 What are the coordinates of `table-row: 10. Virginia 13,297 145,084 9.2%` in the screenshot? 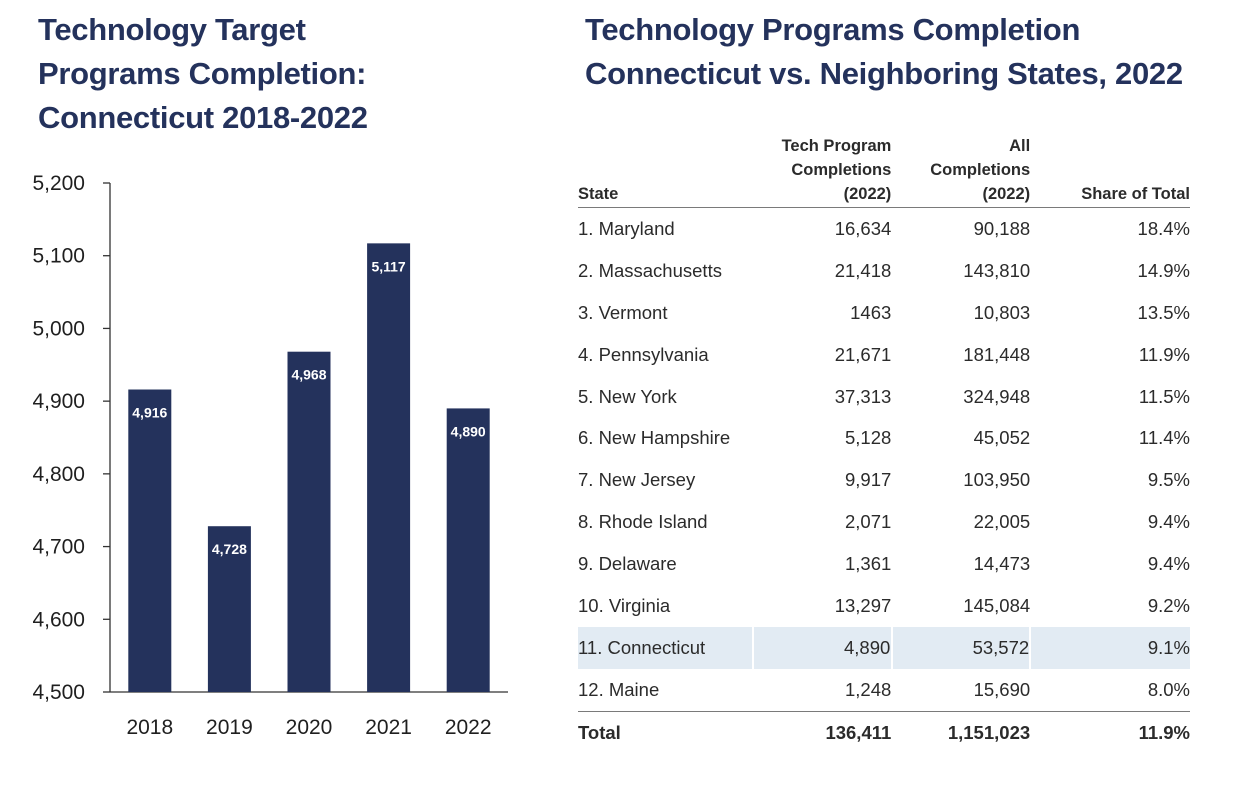 It's located at (884, 606).